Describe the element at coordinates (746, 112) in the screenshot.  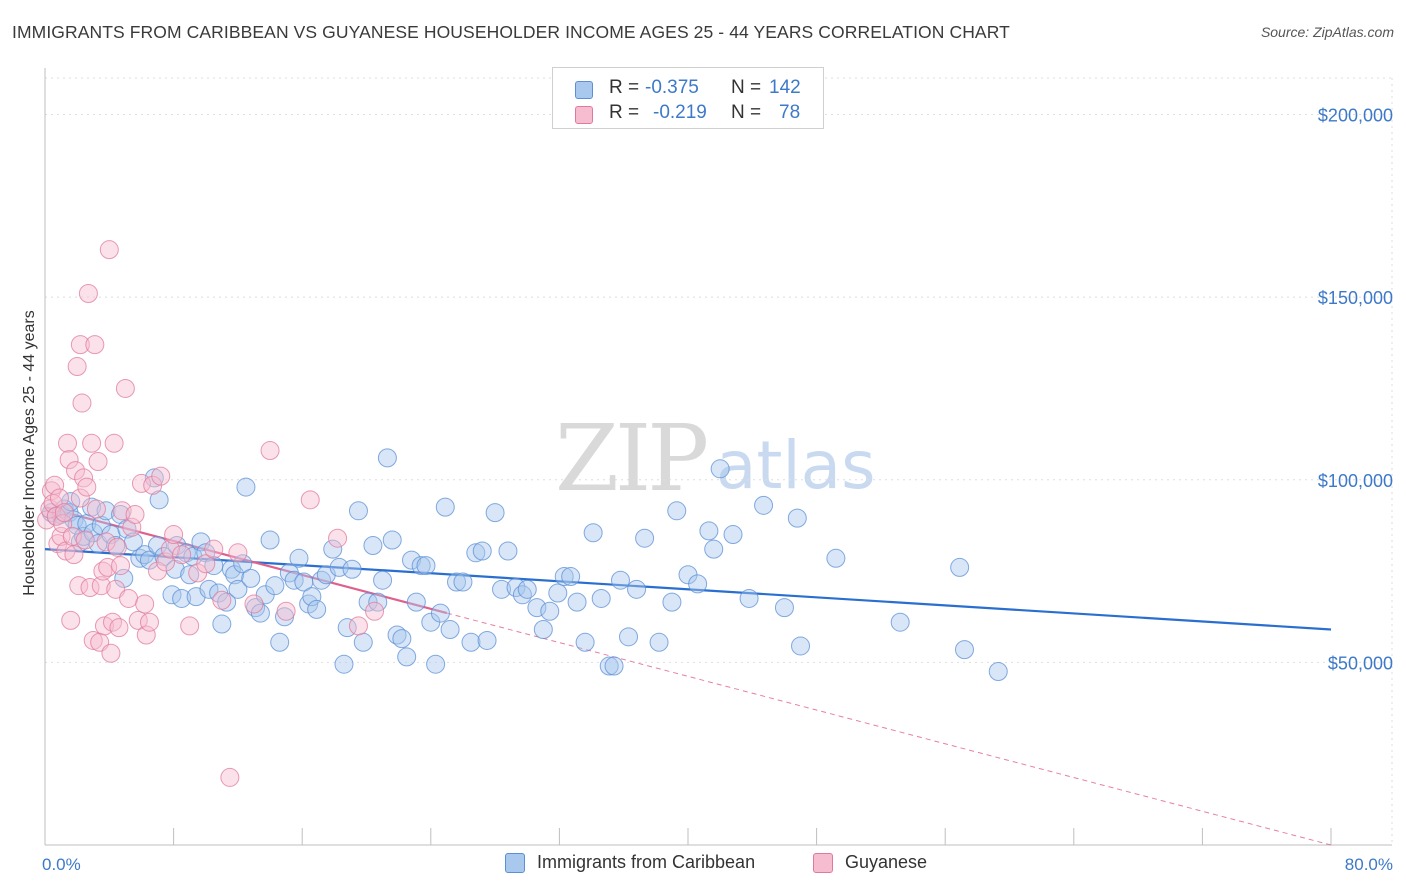
I see `n-label: N =` at that location.